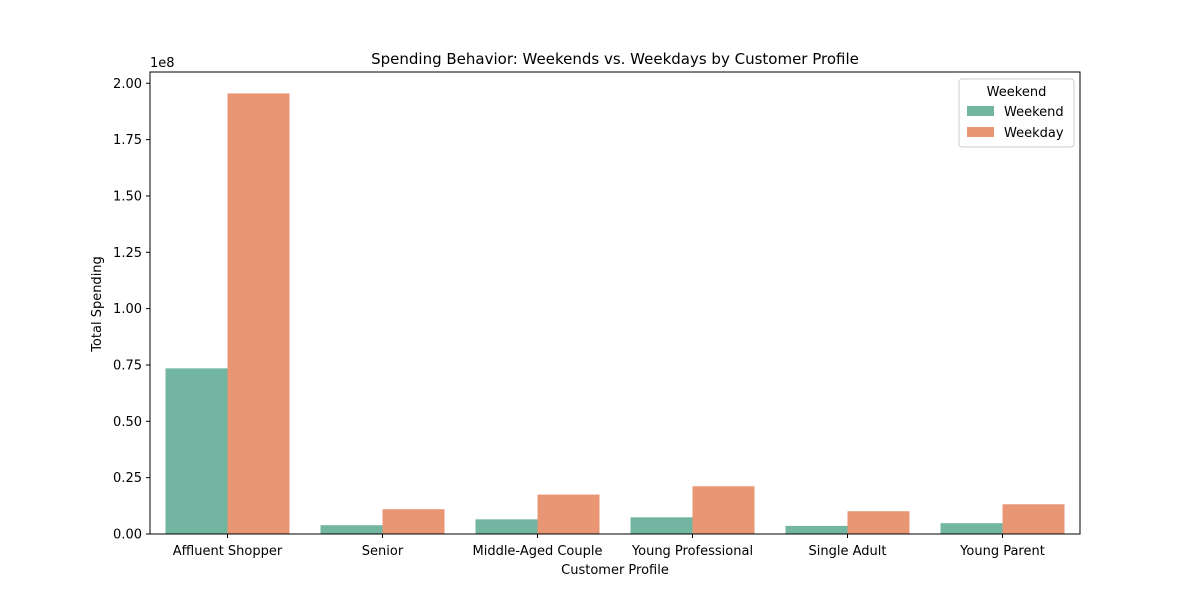 This screenshot has height=600, width=1200. I want to click on y-tick-label-4: 1.00, so click(127, 309).